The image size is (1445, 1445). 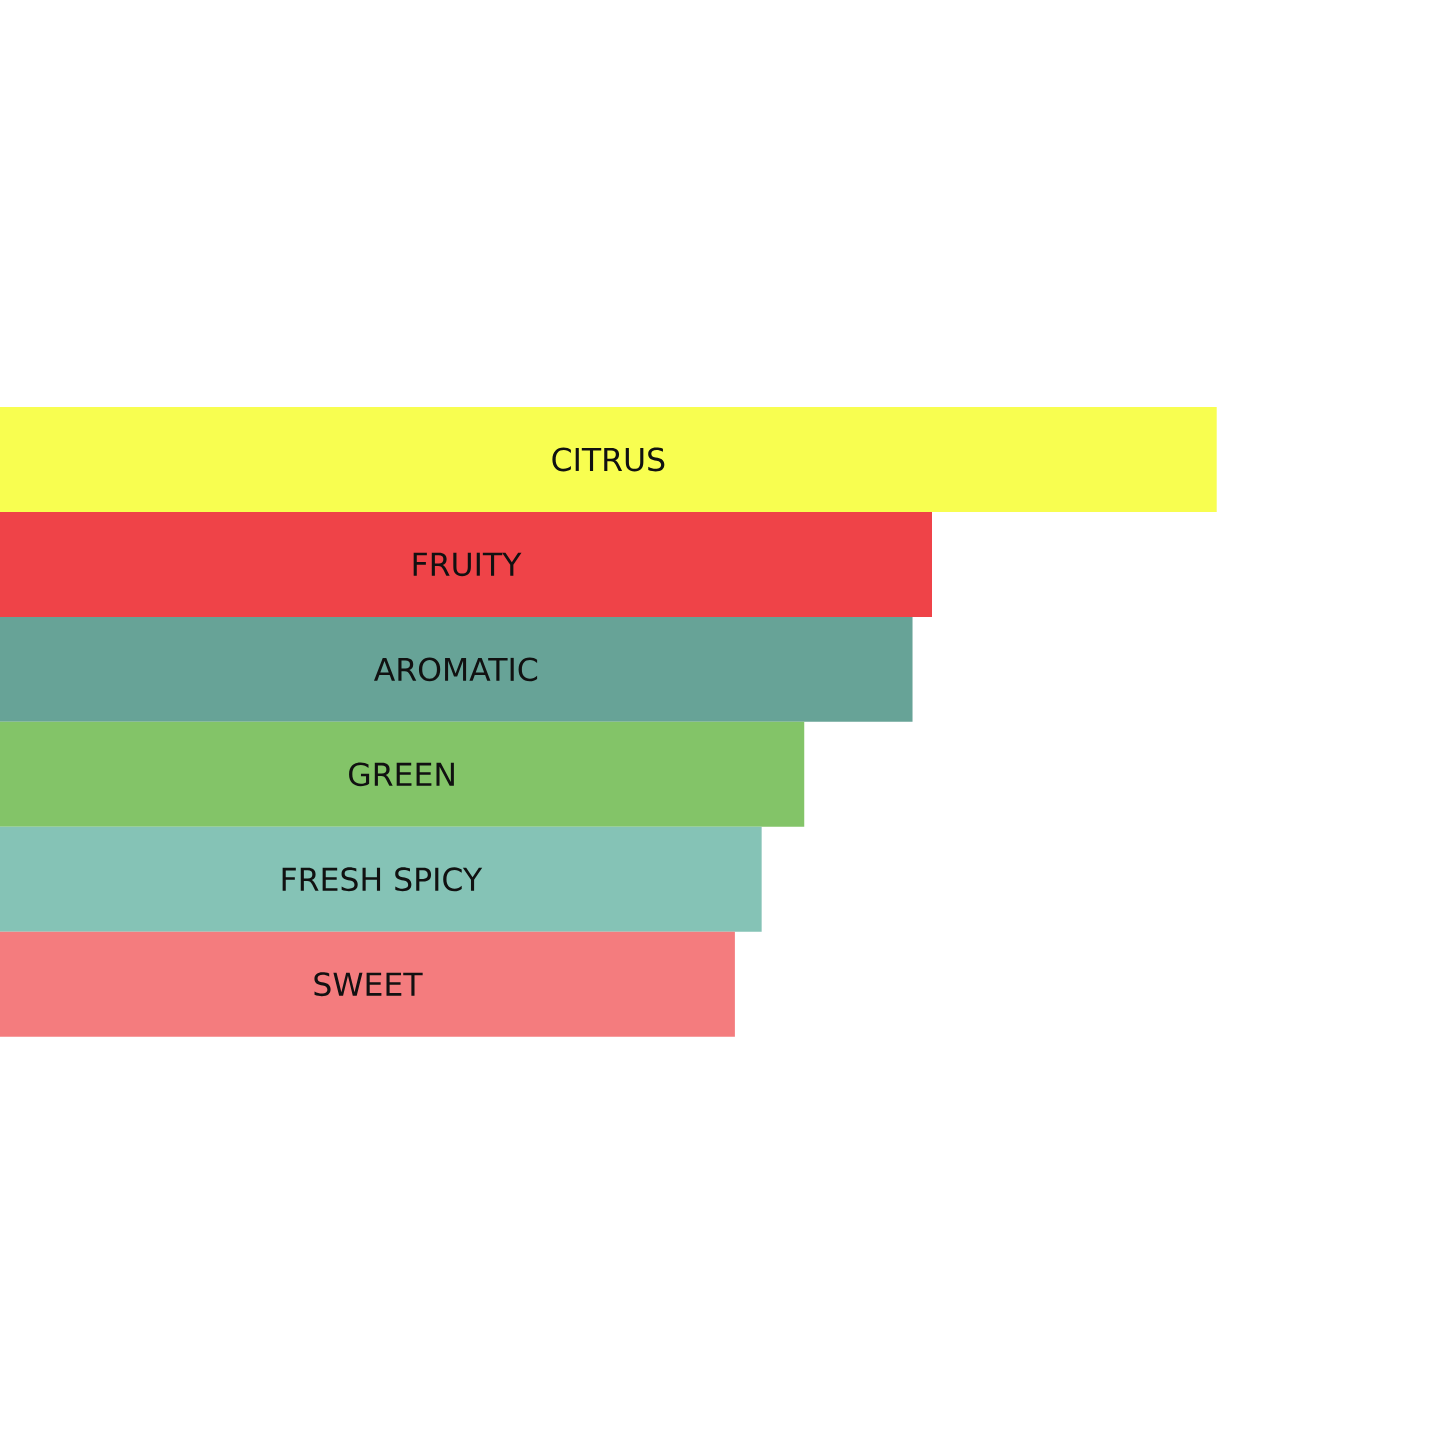 I want to click on y-tick-label: GREEN, so click(x=401, y=774).